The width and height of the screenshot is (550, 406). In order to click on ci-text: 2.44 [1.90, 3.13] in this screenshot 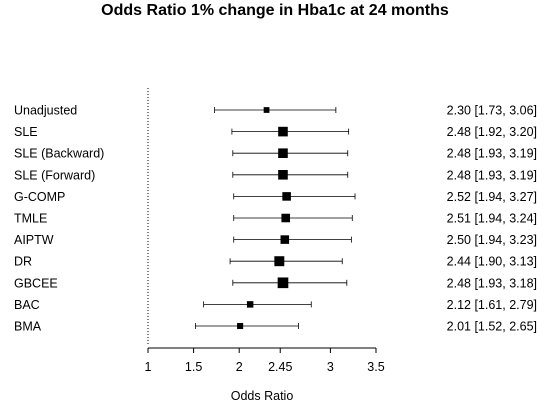, I will do `click(492, 262)`.